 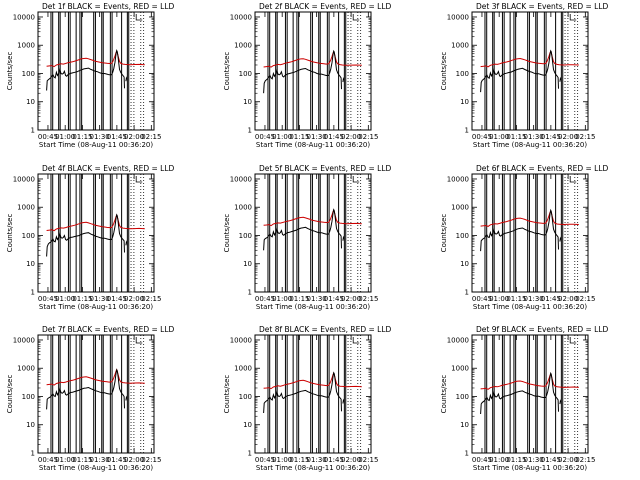 What do you see at coordinates (108, 329) in the screenshot?
I see `panel-title: Det 7f BLACK = Events, RED = LLD` at bounding box center [108, 329].